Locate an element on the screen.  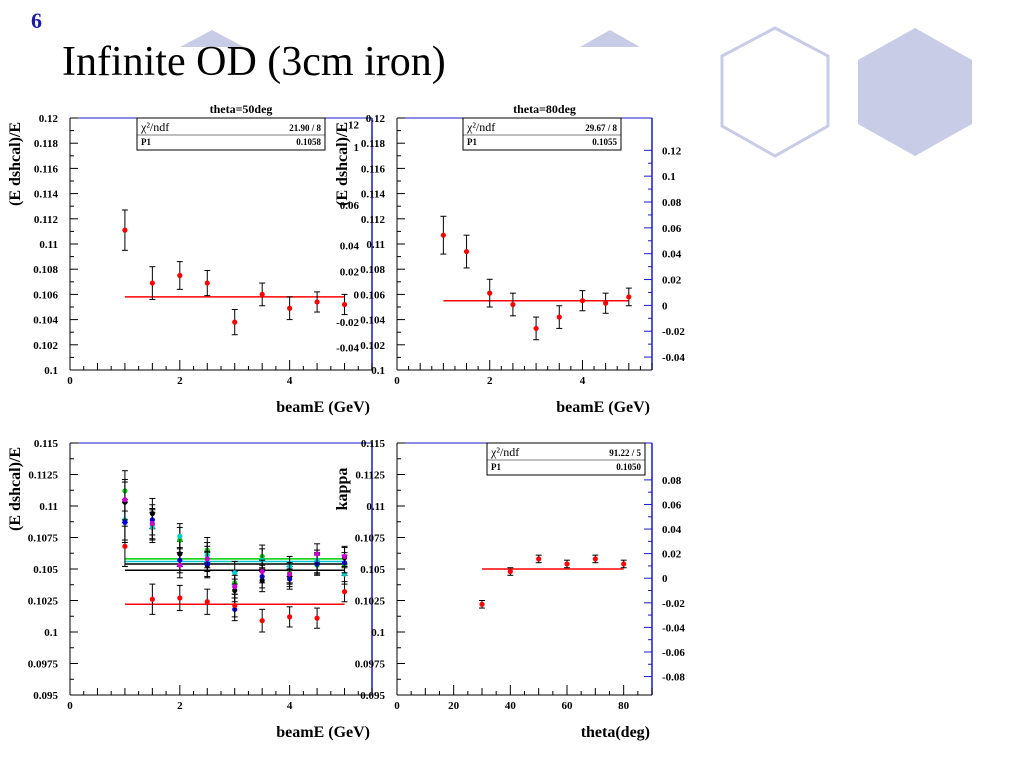
x-tick-label: 40 is located at coordinates (511, 706).